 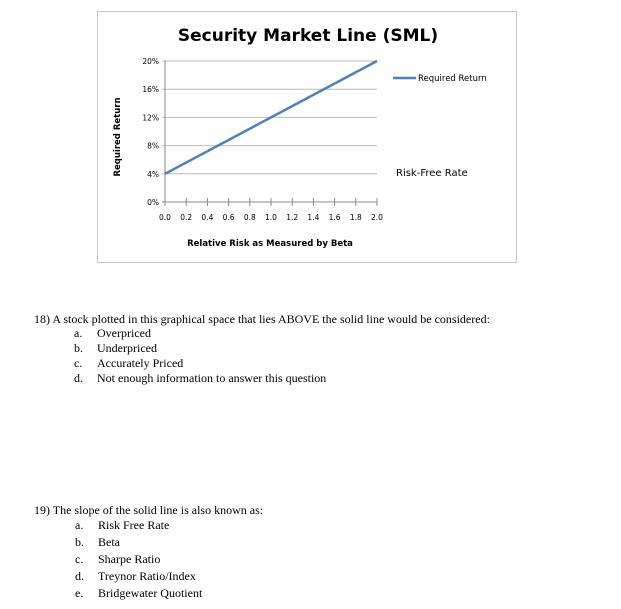 What do you see at coordinates (150, 593) in the screenshot?
I see `option-text: Bridgewater Quotient` at bounding box center [150, 593].